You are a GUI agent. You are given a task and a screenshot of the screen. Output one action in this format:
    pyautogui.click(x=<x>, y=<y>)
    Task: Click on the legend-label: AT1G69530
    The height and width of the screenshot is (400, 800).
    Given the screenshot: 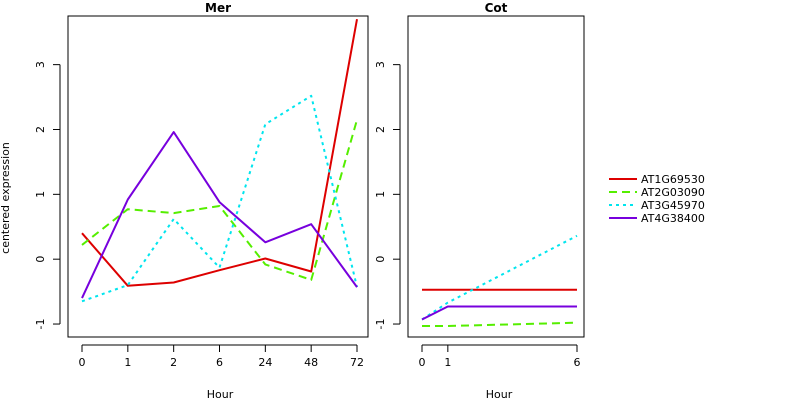 What is the action you would take?
    pyautogui.click(x=673, y=179)
    